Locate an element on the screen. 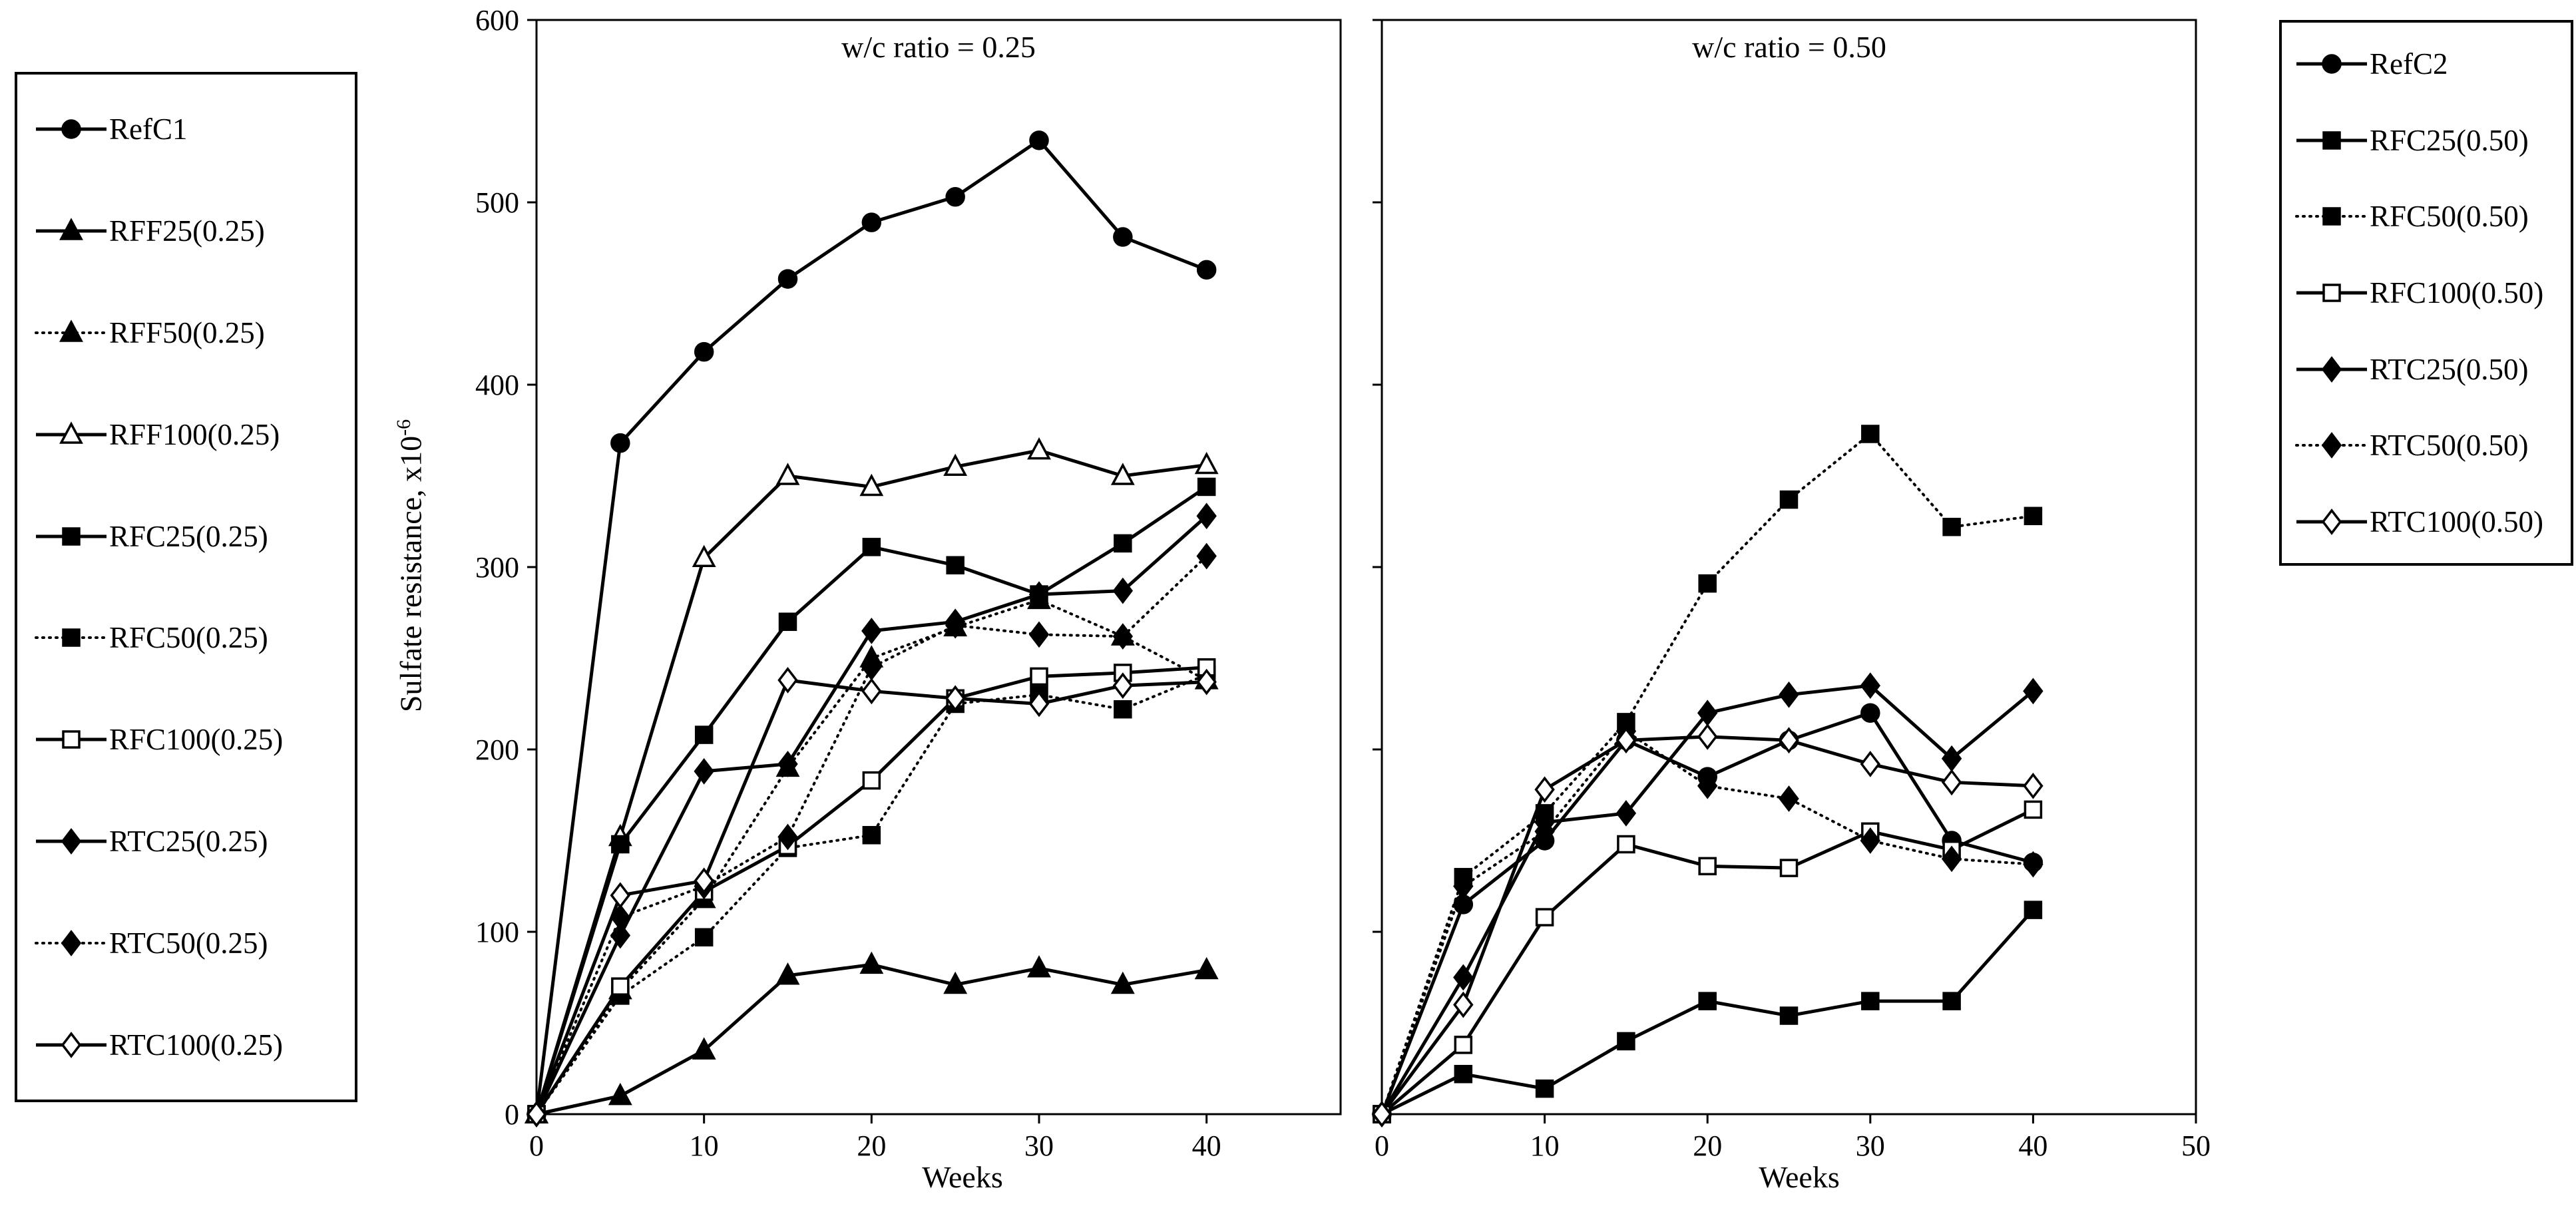 Image resolution: width=2576 pixels, height=1220 pixels. x-tick-label: 50 is located at coordinates (2196, 1145).